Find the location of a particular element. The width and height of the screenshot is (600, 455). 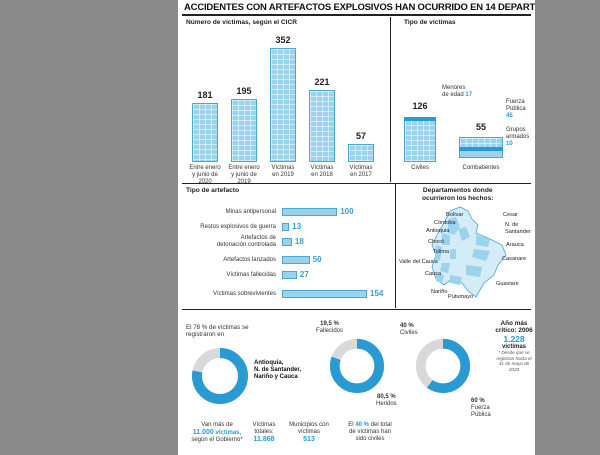

donut1-callout-line2: N. de Santander, is located at coordinates (278, 370).